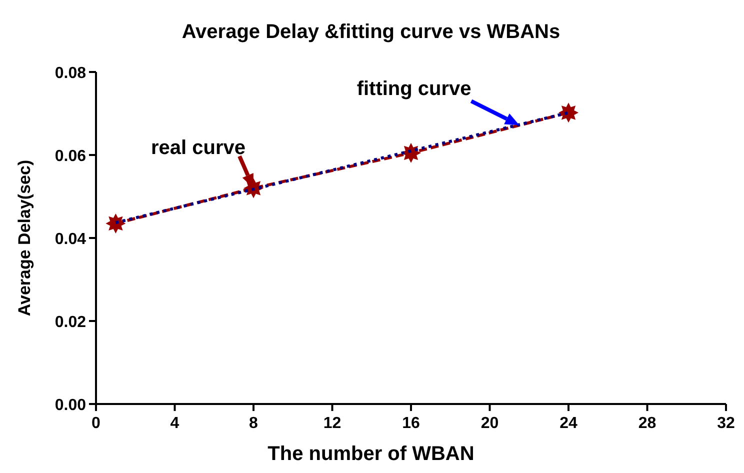  I want to click on x-tick-label: 0, so click(96, 423).